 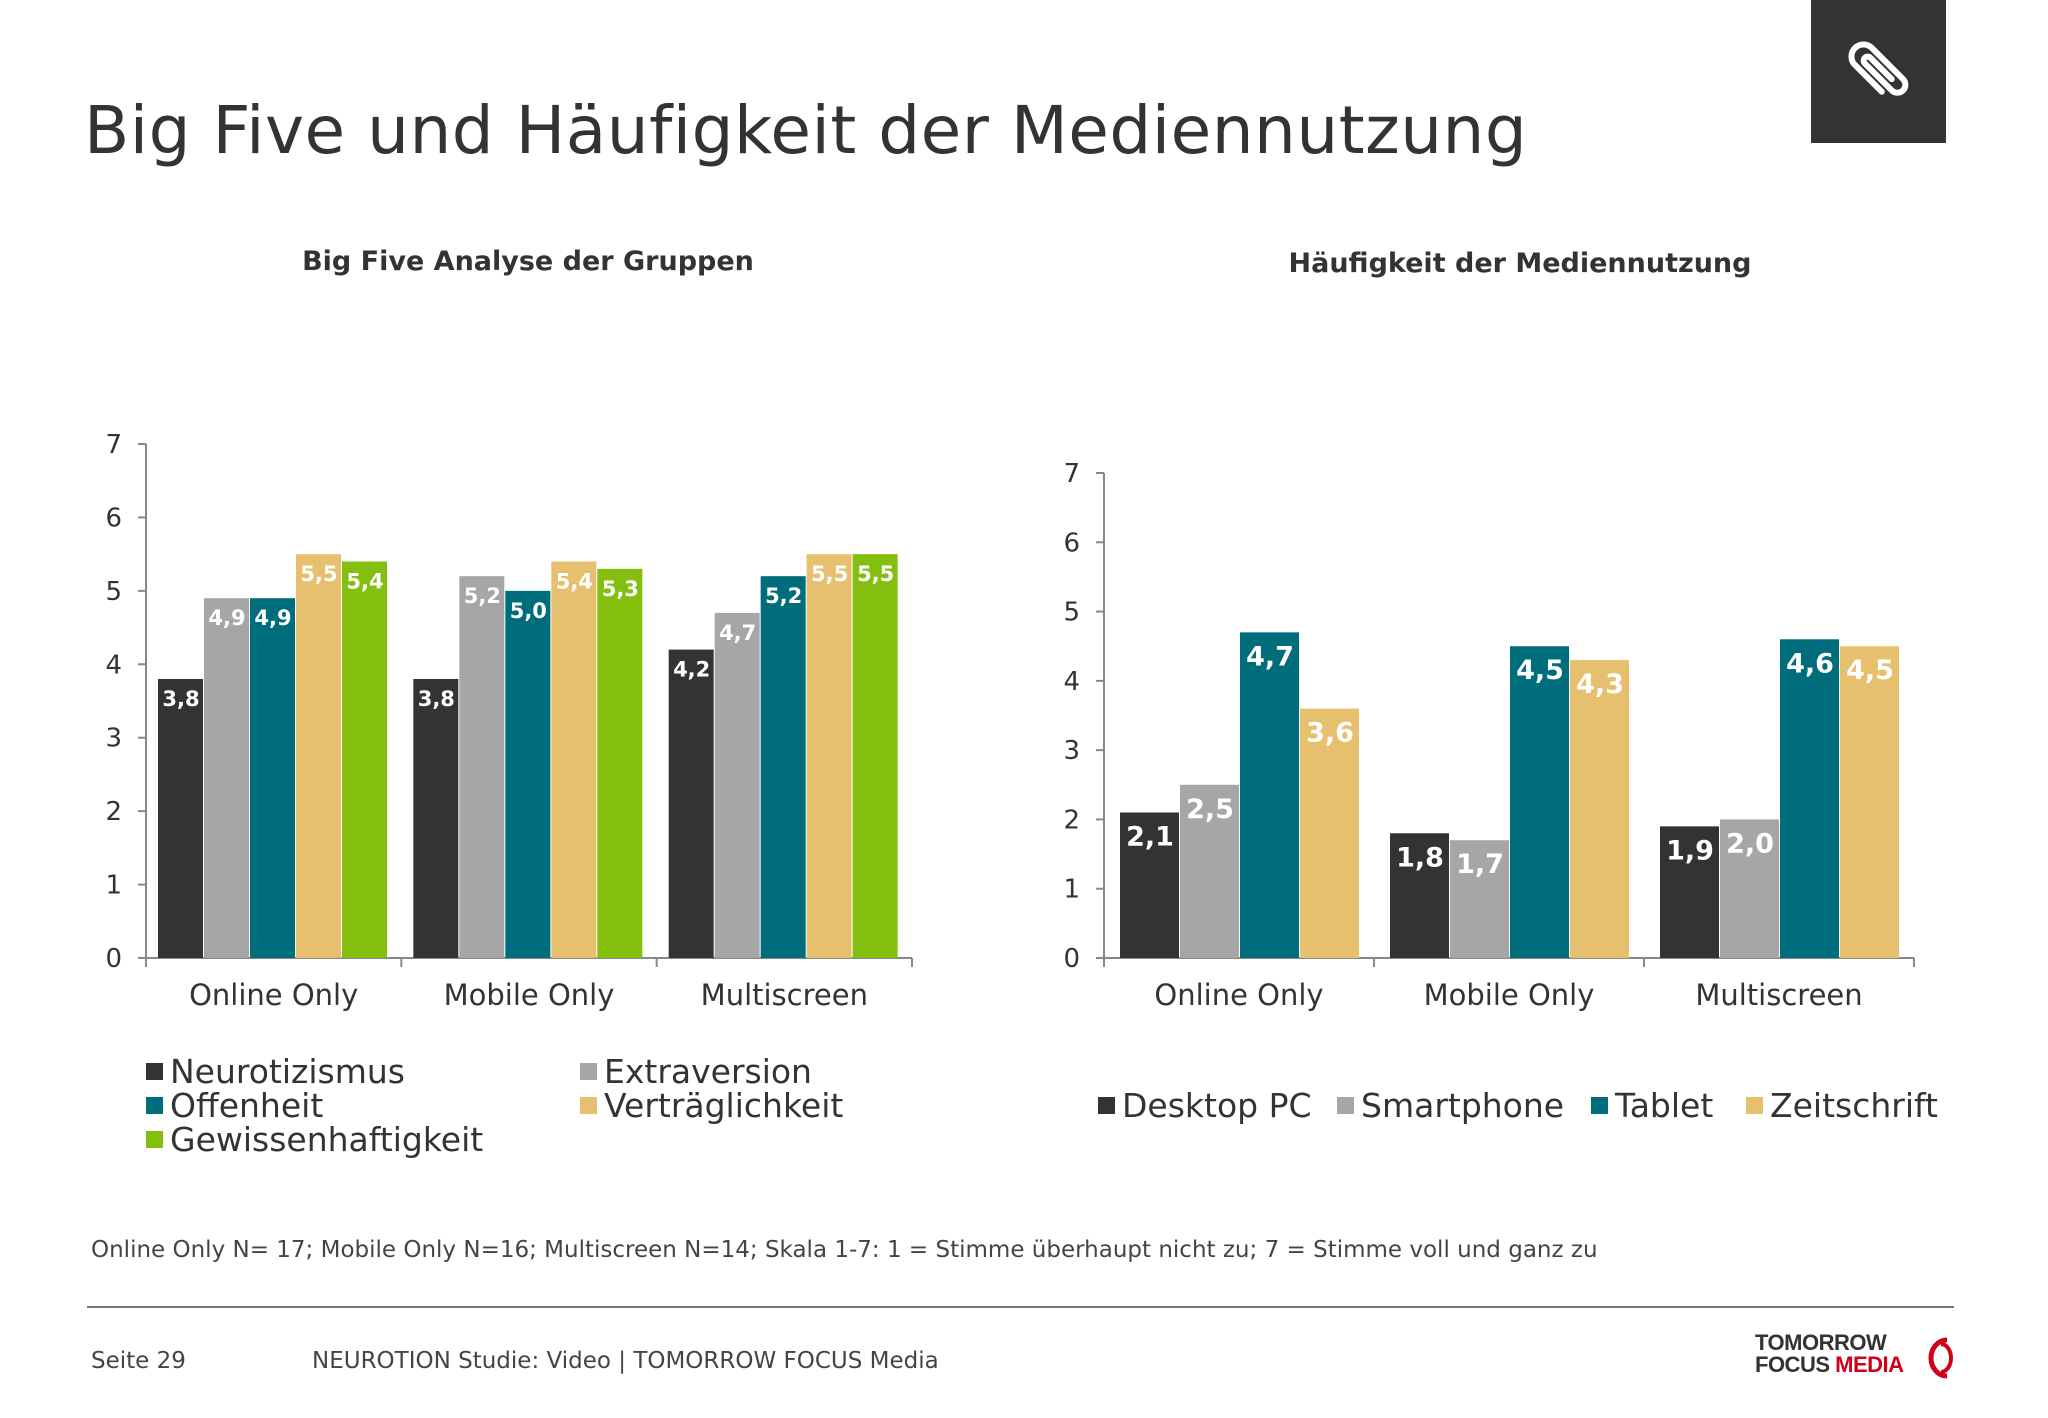 I want to click on bar-verträglichkeit-multiscreen, so click(x=829, y=756).